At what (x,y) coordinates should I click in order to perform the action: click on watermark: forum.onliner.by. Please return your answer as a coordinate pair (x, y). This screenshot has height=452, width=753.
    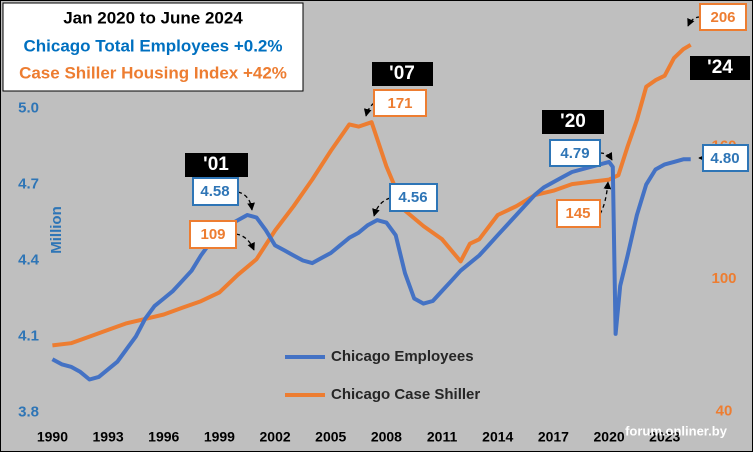
    Looking at the image, I should click on (676, 430).